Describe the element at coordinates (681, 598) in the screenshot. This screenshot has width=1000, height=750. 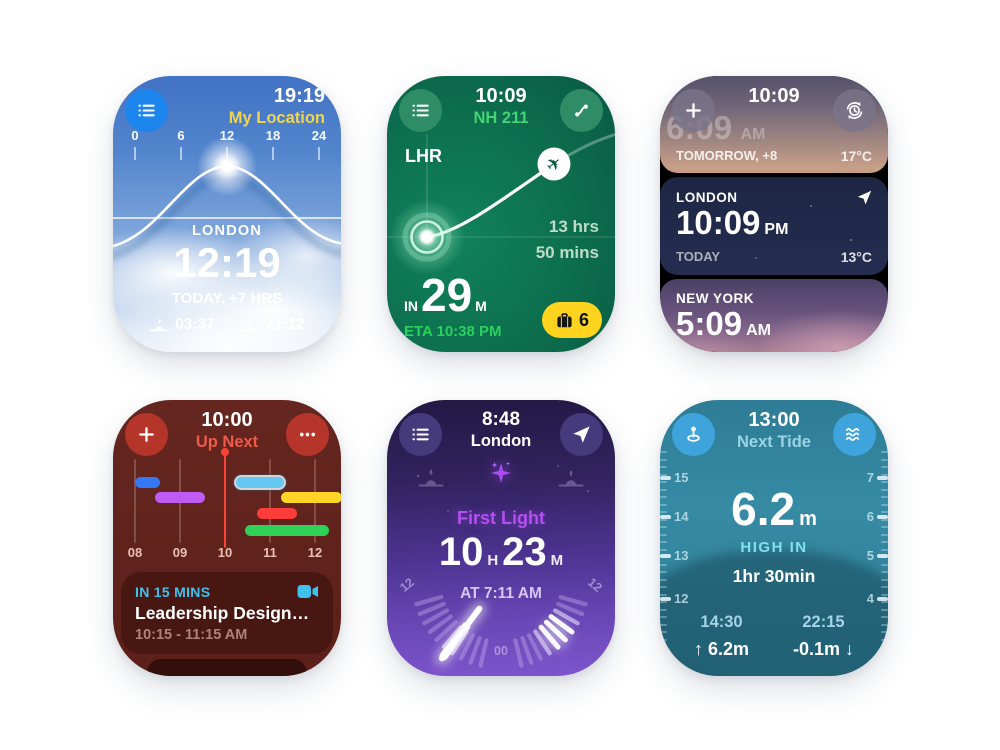
I see `ruler-scale-label: 12` at that location.